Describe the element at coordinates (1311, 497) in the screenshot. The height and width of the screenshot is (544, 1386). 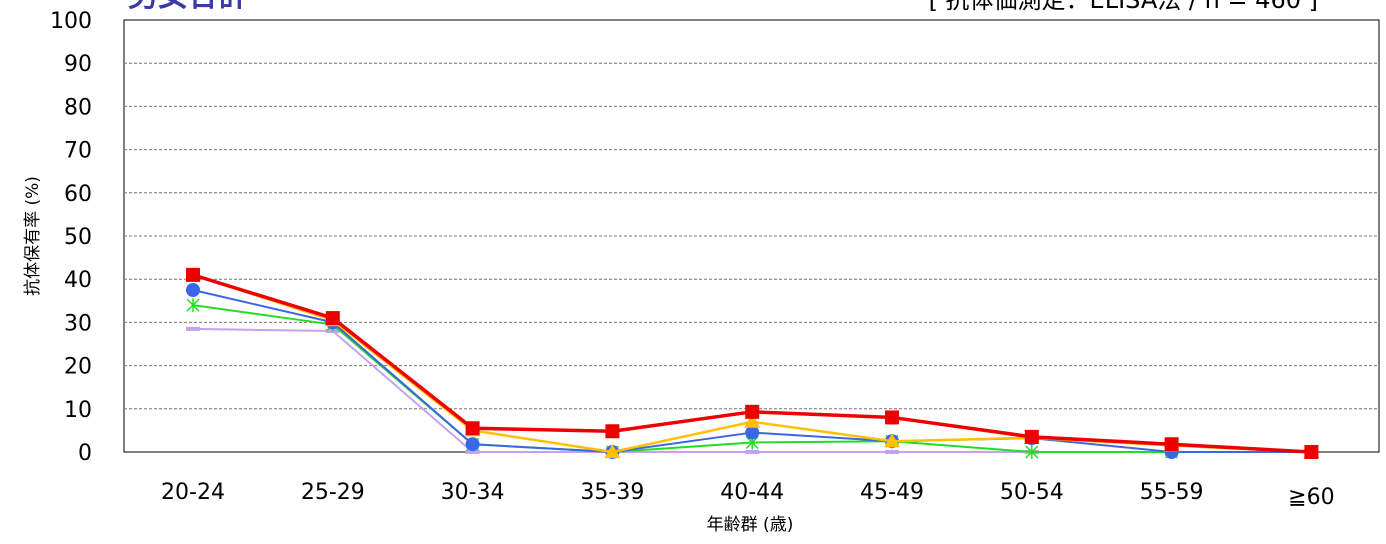
I see `x-tick-label: ≧60` at that location.